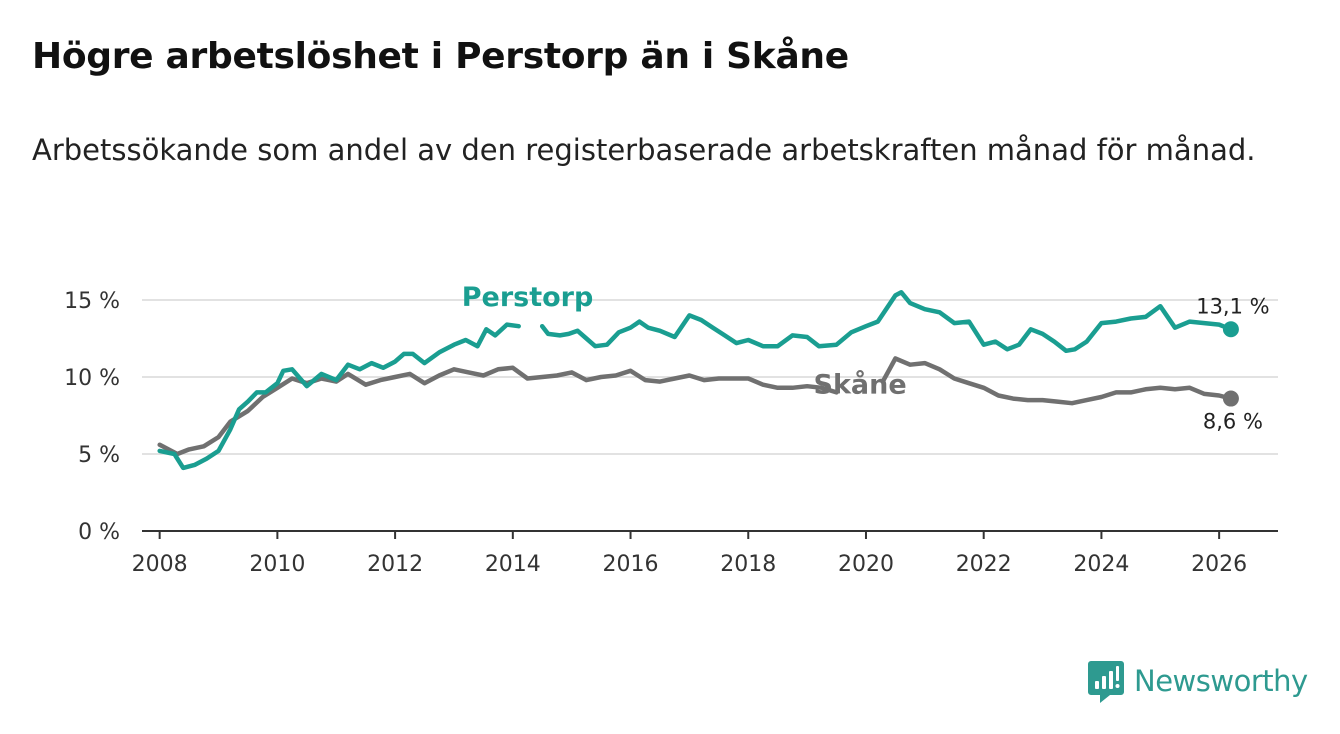  Describe the element at coordinates (92, 417) in the screenshot. I see `y-axis-ticks: 0 % 5 % 10 % 15 %` at that location.